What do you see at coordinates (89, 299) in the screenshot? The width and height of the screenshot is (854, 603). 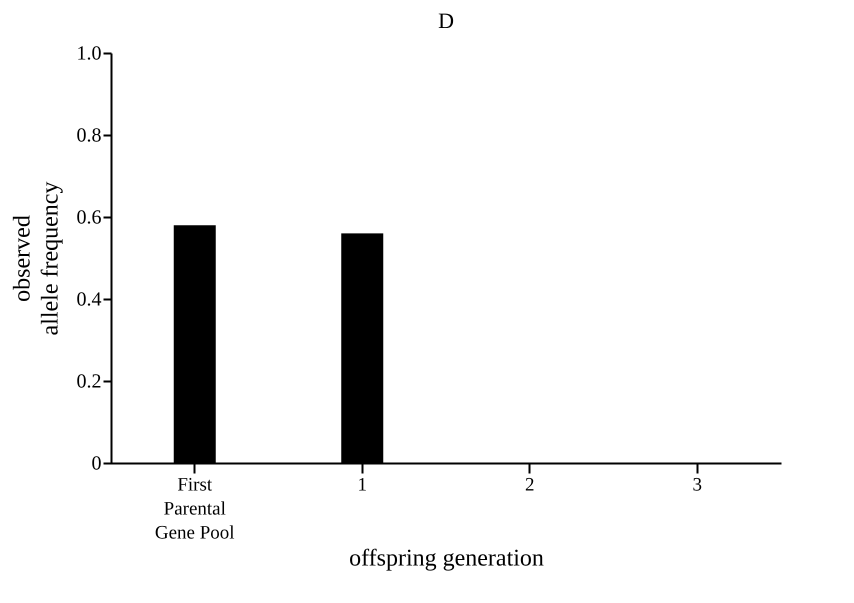 I see `y-tick-label: 0.4` at bounding box center [89, 299].